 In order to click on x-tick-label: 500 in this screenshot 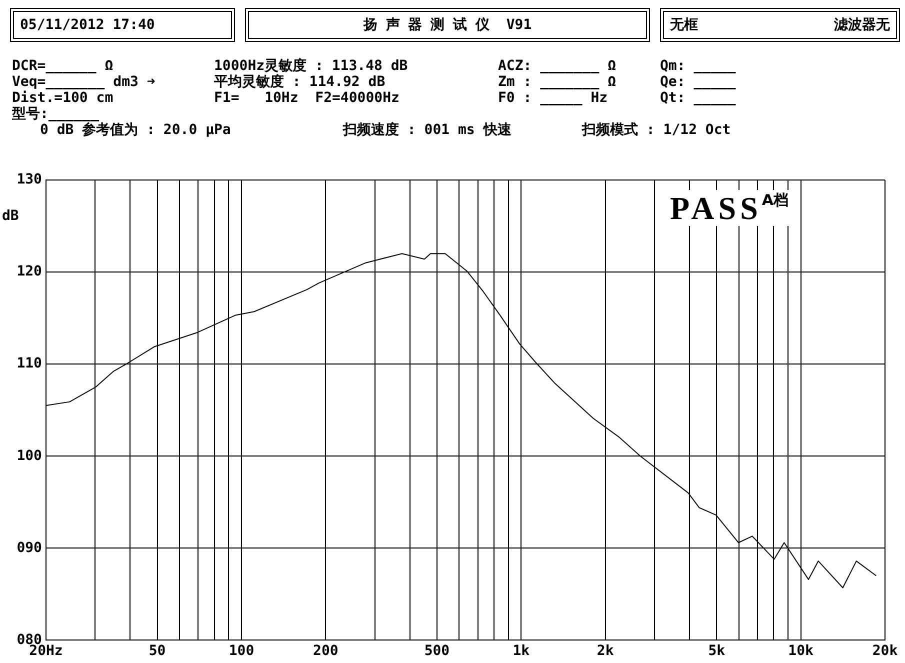, I will do `click(437, 651)`.